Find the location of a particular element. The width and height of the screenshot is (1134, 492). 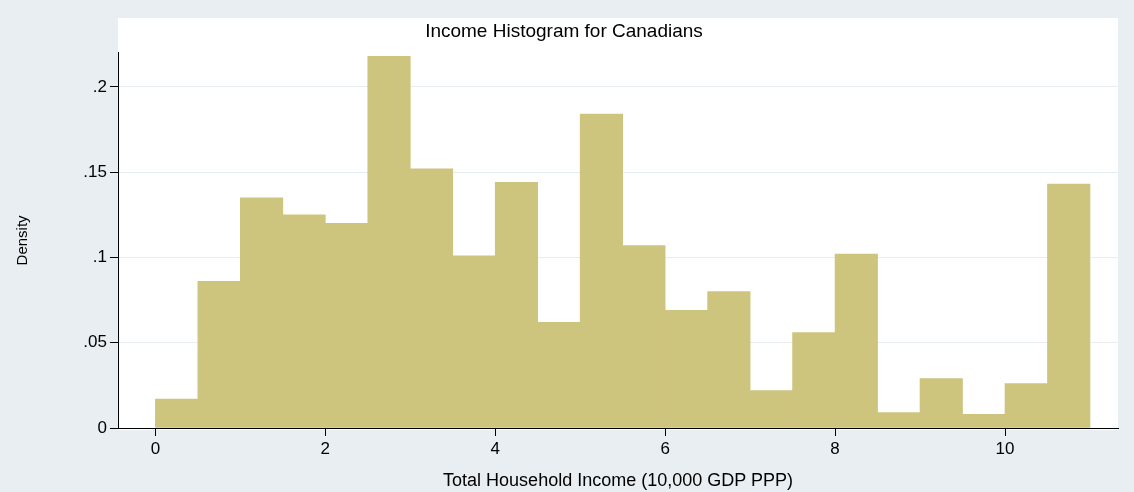

y-tick-label: 0 is located at coordinates (102, 427).